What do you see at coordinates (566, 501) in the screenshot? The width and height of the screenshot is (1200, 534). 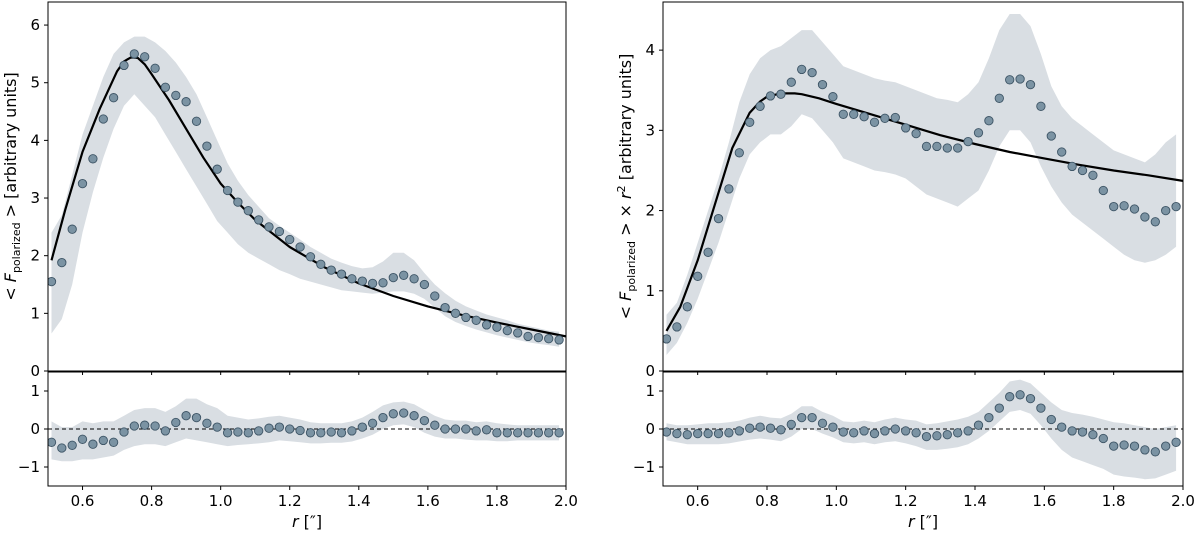 I see `x-tick-label: 2.0` at bounding box center [566, 501].